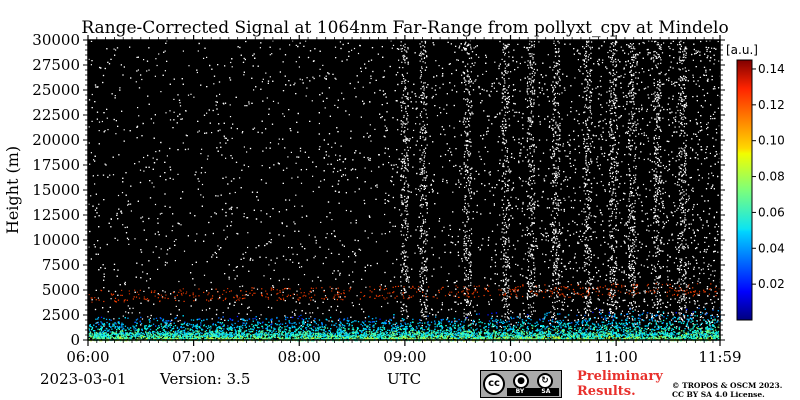 The image size is (800, 400). I want to click on y-tick-label: 30000, so click(56, 40).